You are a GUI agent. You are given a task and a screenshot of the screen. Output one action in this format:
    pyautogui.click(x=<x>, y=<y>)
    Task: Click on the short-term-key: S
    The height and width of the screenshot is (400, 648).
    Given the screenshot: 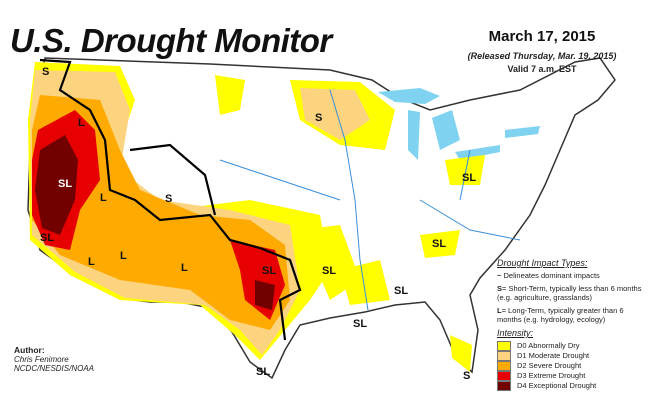 What is the action you would take?
    pyautogui.click(x=500, y=288)
    